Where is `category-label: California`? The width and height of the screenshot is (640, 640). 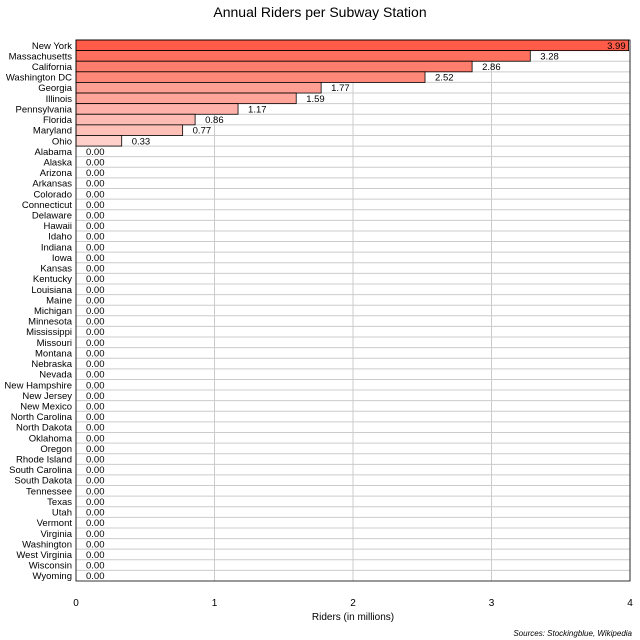
category-label: California is located at coordinates (52, 67).